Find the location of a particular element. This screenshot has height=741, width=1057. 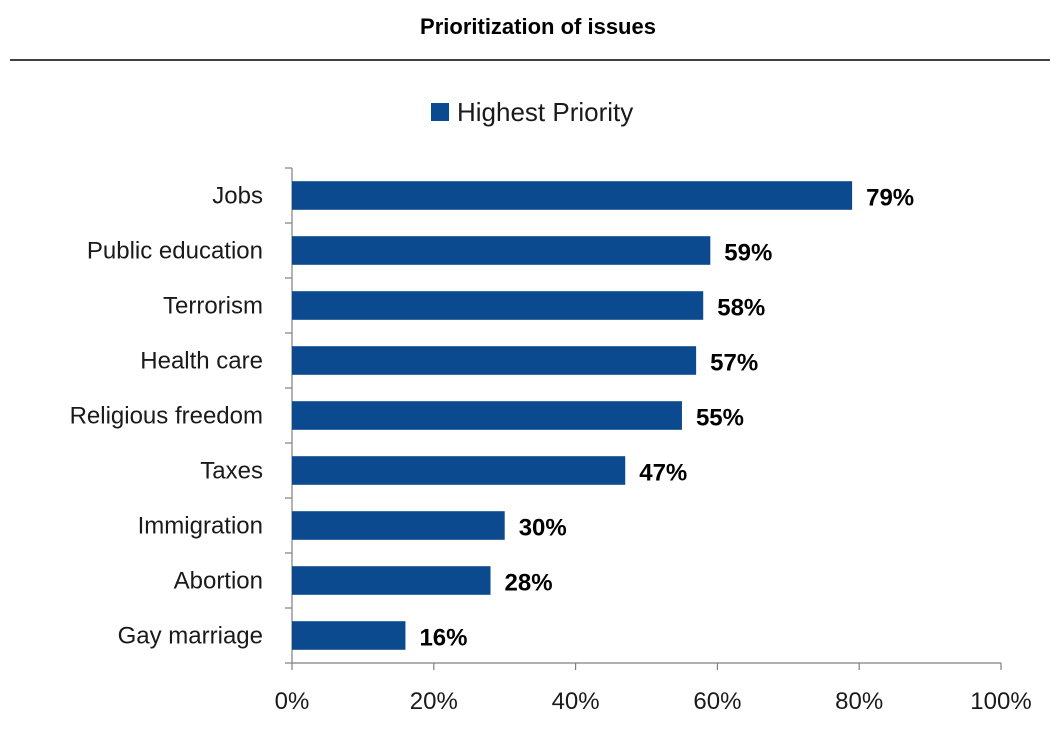

data-label: 79% is located at coordinates (890, 198).